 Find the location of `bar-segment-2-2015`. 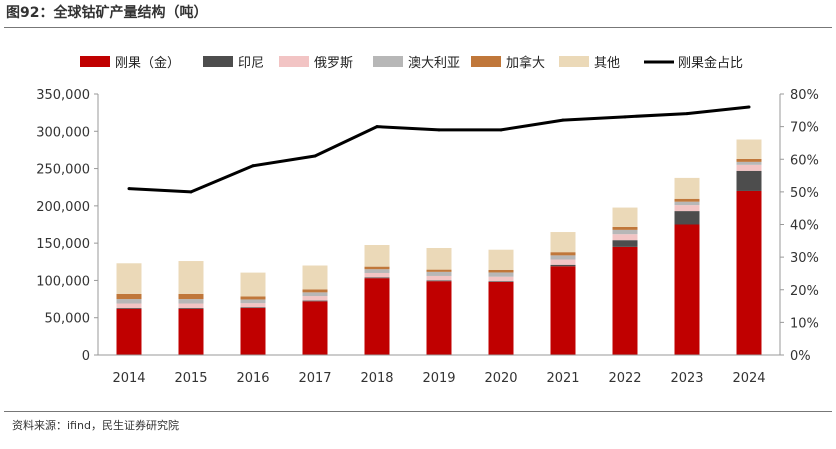

bar-segment-2-2015 is located at coordinates (191, 306).